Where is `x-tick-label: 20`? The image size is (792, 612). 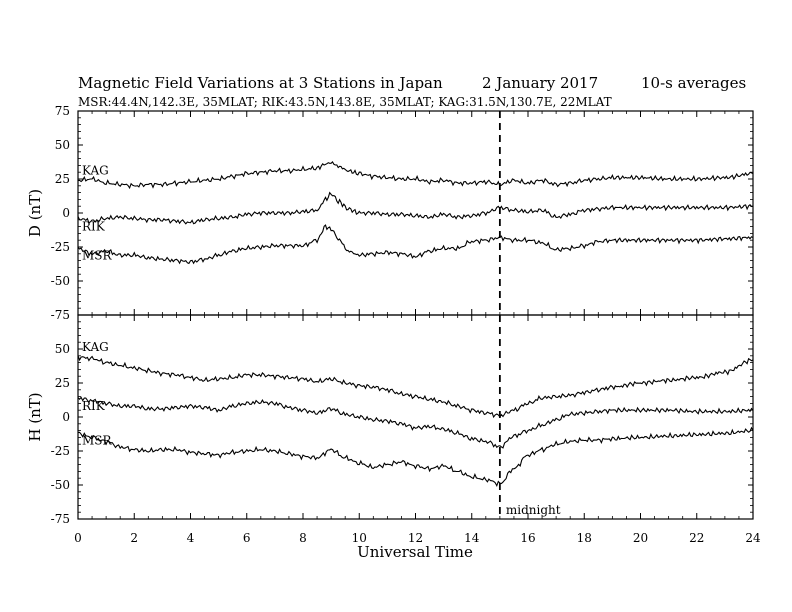 x-tick-label: 20 is located at coordinates (640, 538).